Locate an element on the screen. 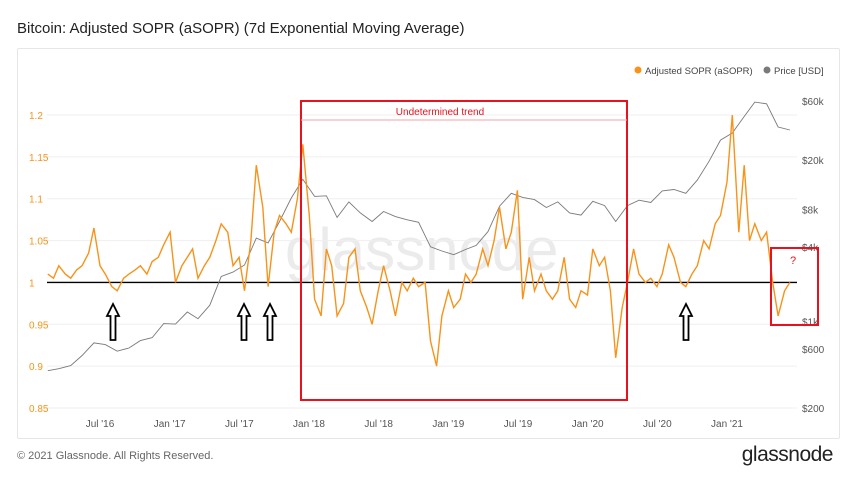 This screenshot has height=478, width=850. x-tick: Jul '17 is located at coordinates (239, 424).